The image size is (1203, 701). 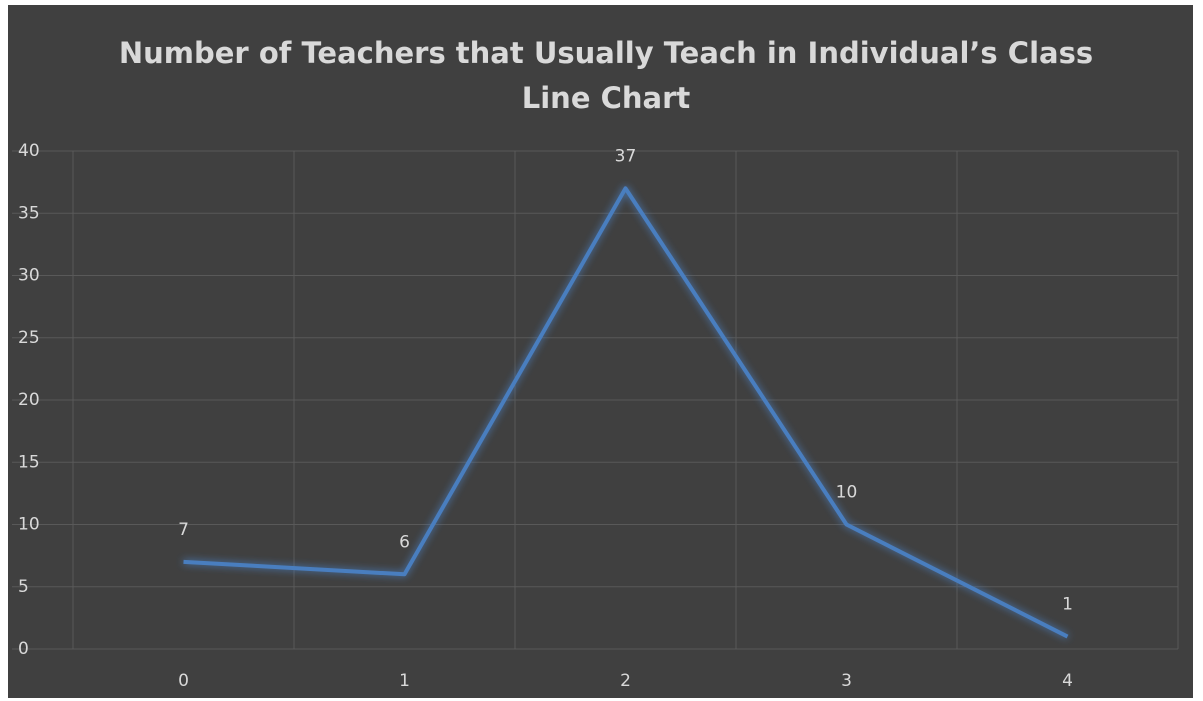 What do you see at coordinates (606, 98) in the screenshot?
I see `chart-subtitle: Line Chart` at bounding box center [606, 98].